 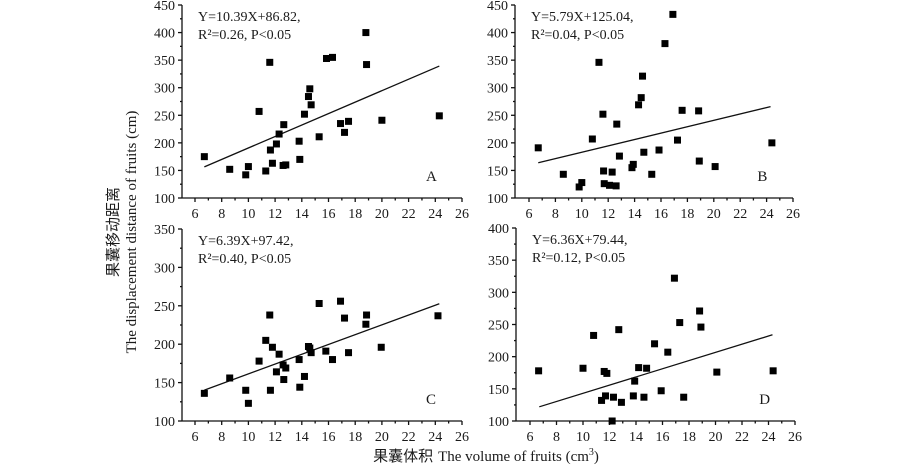 I want to click on x-tick-label: 14, so click(x=635, y=214).